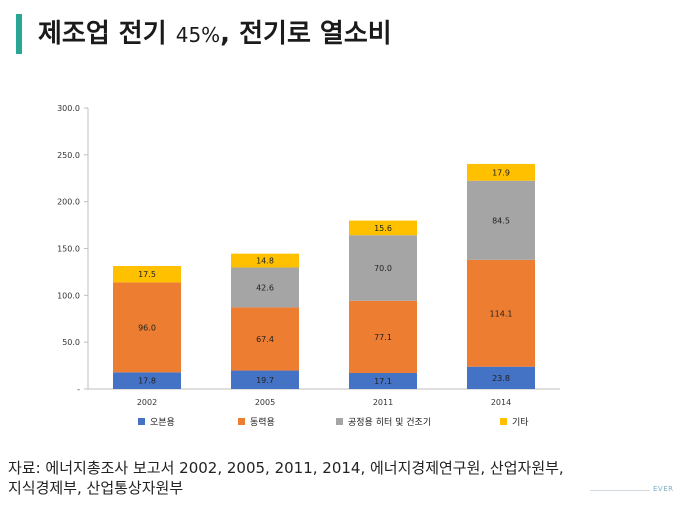 The image size is (680, 508). What do you see at coordinates (68, 249) in the screenshot?
I see `y-tick-label: 150.0` at bounding box center [68, 249].